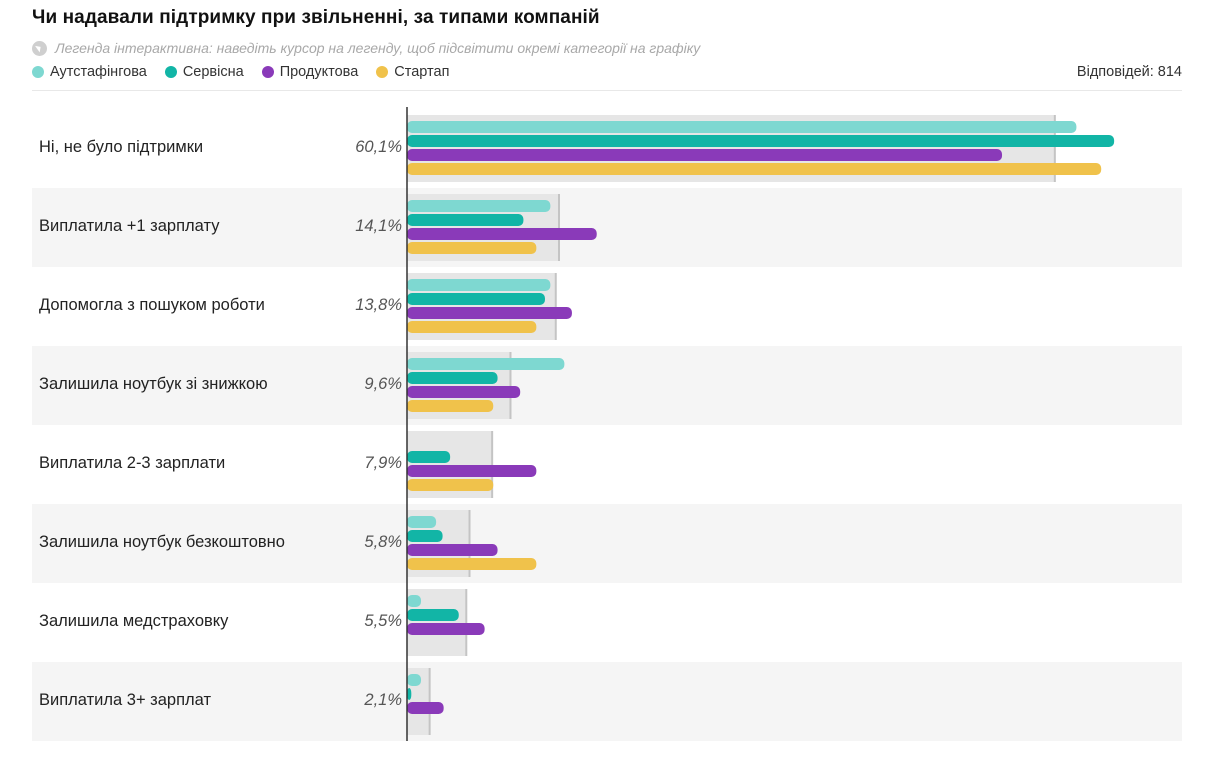  I want to click on legend-item-service: Сервісна, so click(204, 72).